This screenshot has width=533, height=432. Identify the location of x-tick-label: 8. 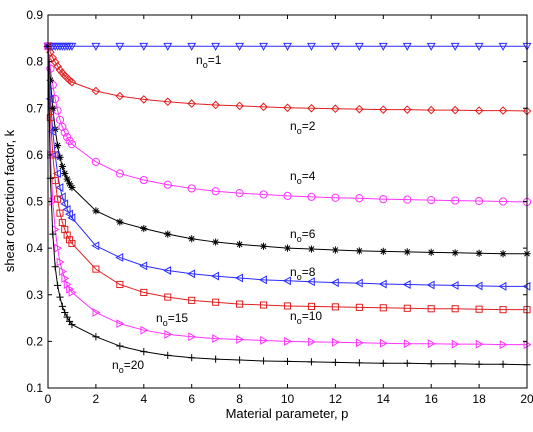
(239, 399).